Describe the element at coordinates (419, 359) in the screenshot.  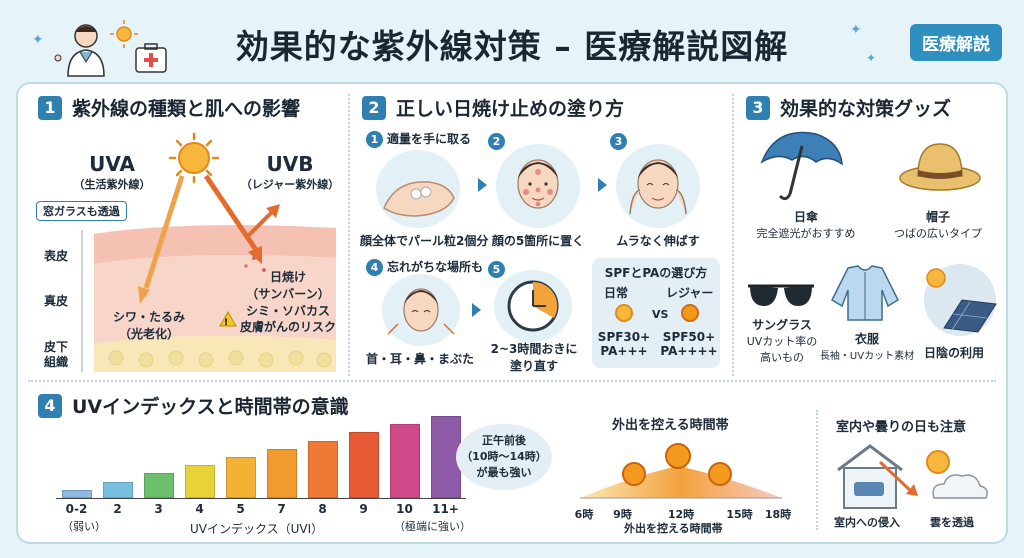
I see `step-4-caption: 首・耳・鼻・まぶた` at that location.